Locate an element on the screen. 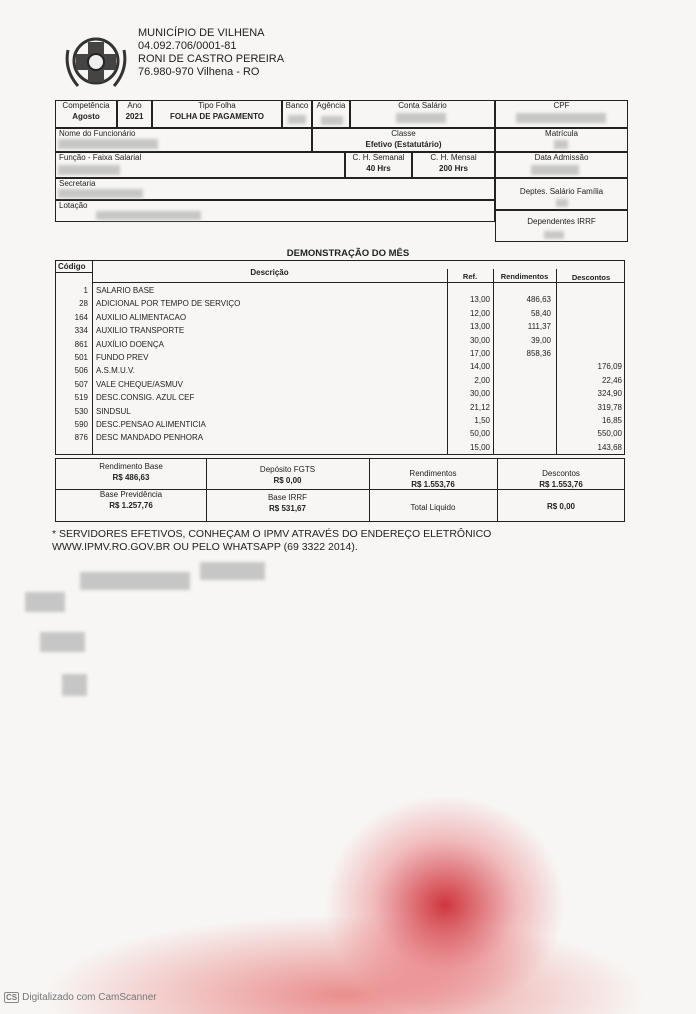 The image size is (696, 1014). total-liquido-label: Total Liquido is located at coordinates (433, 507).